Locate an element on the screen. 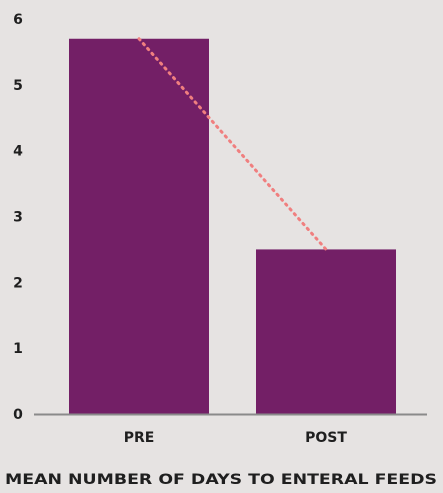  y-tick-label-3: 3 is located at coordinates (18, 218).